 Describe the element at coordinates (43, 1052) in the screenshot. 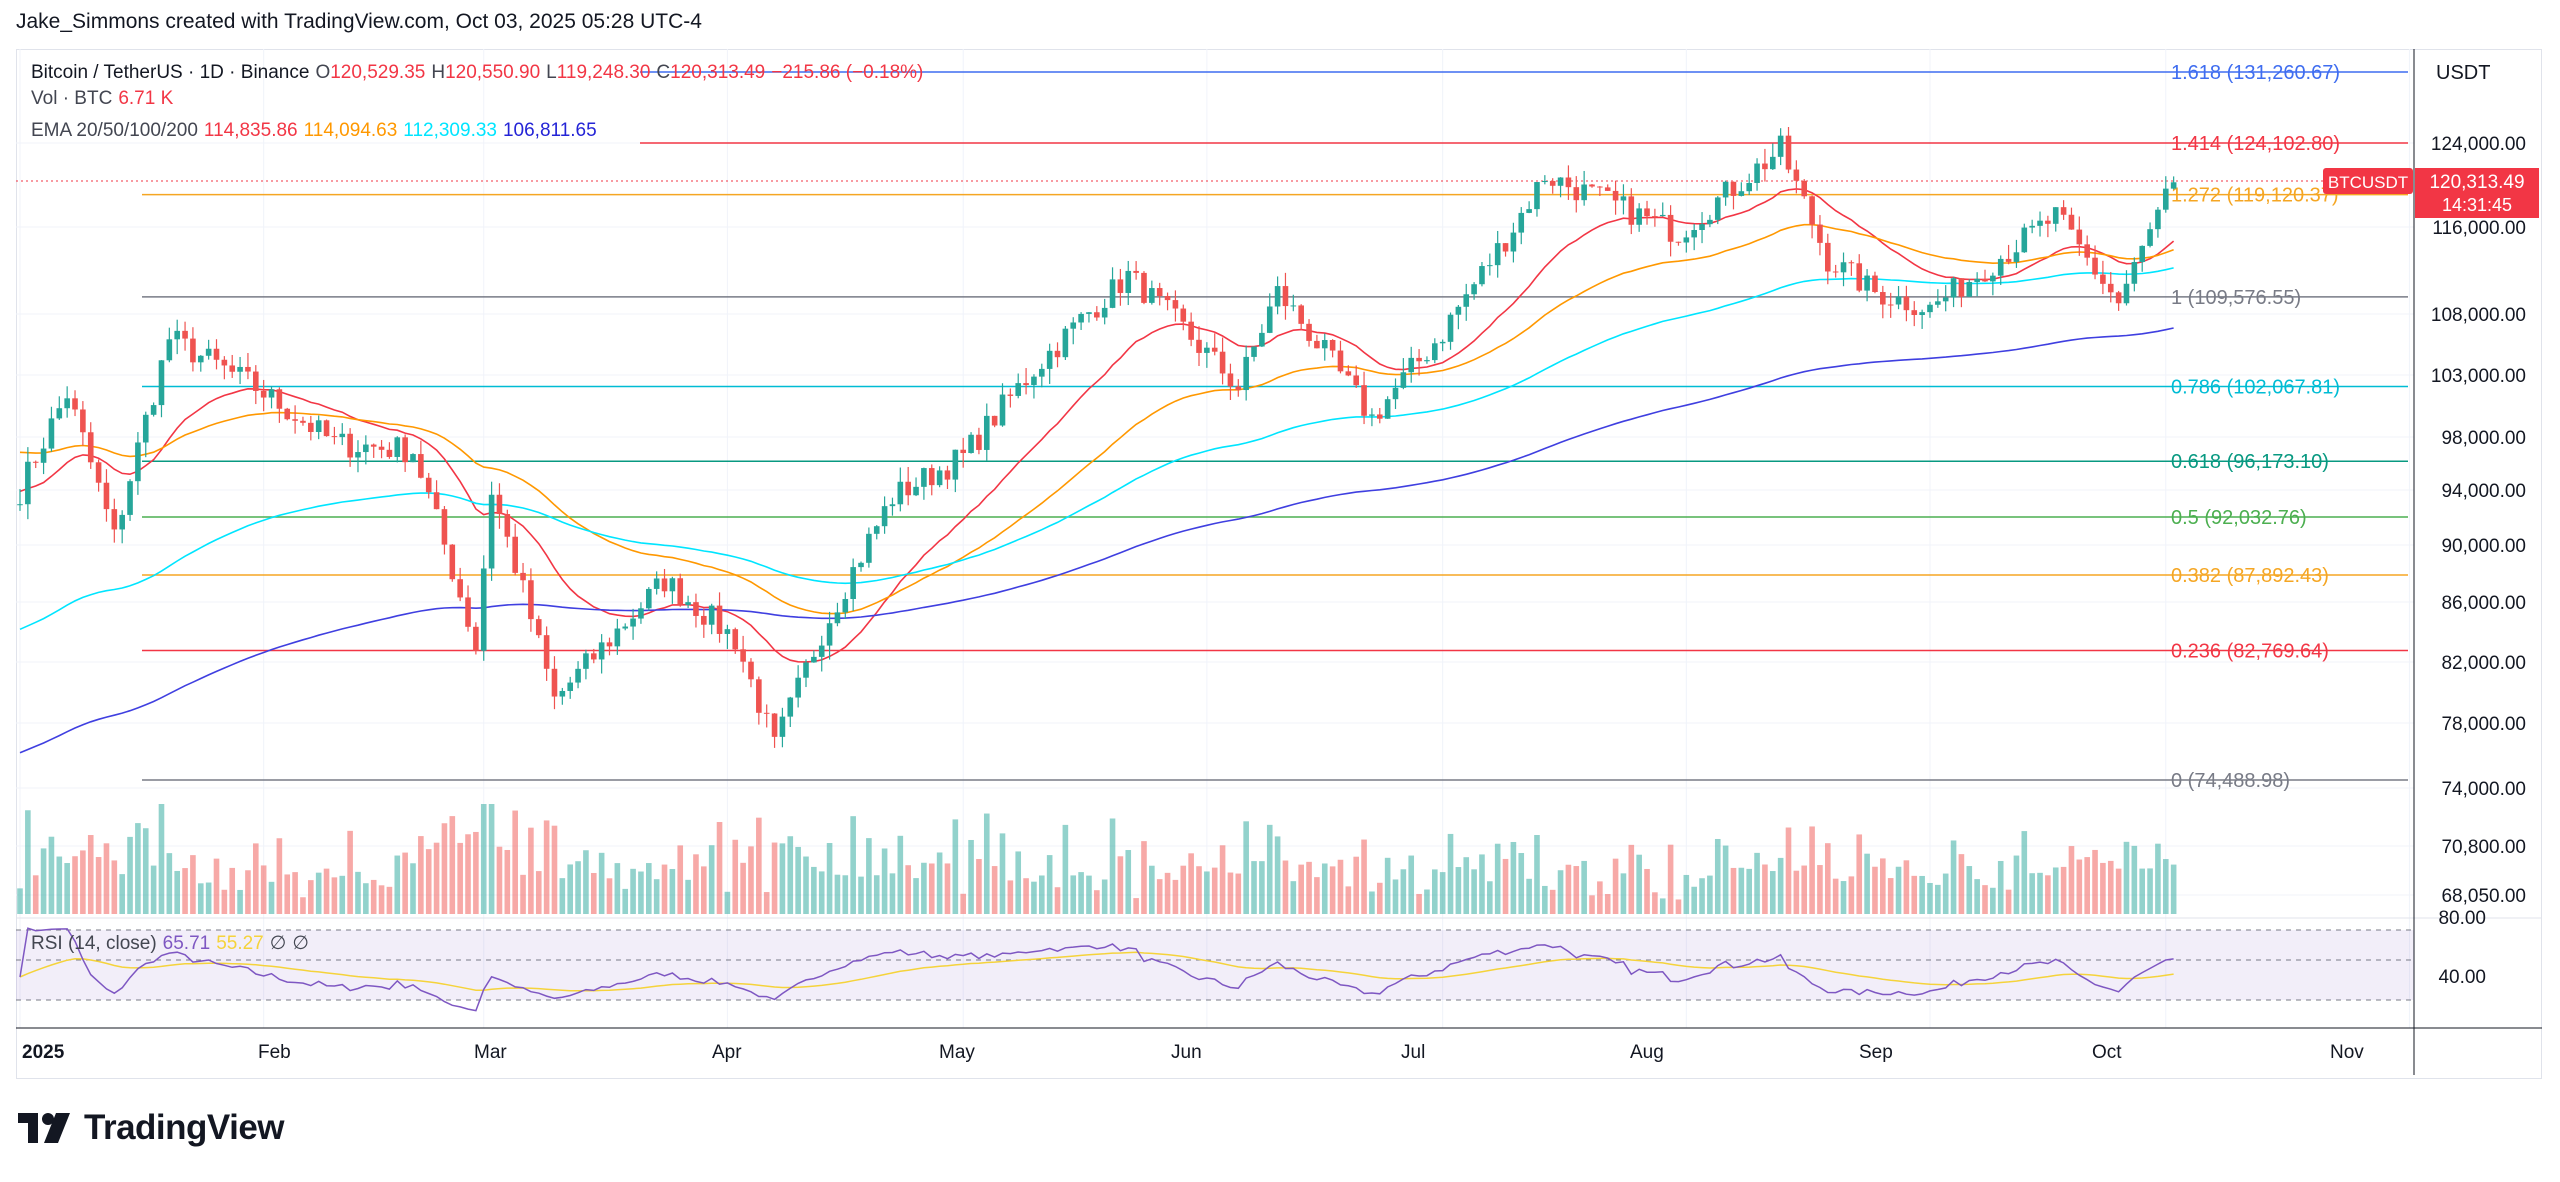

I see `time-tick-label: 2025` at that location.